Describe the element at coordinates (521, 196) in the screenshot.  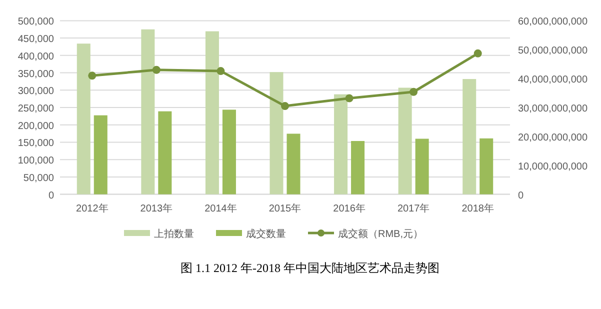
I see `y2-tick-label: 0` at that location.